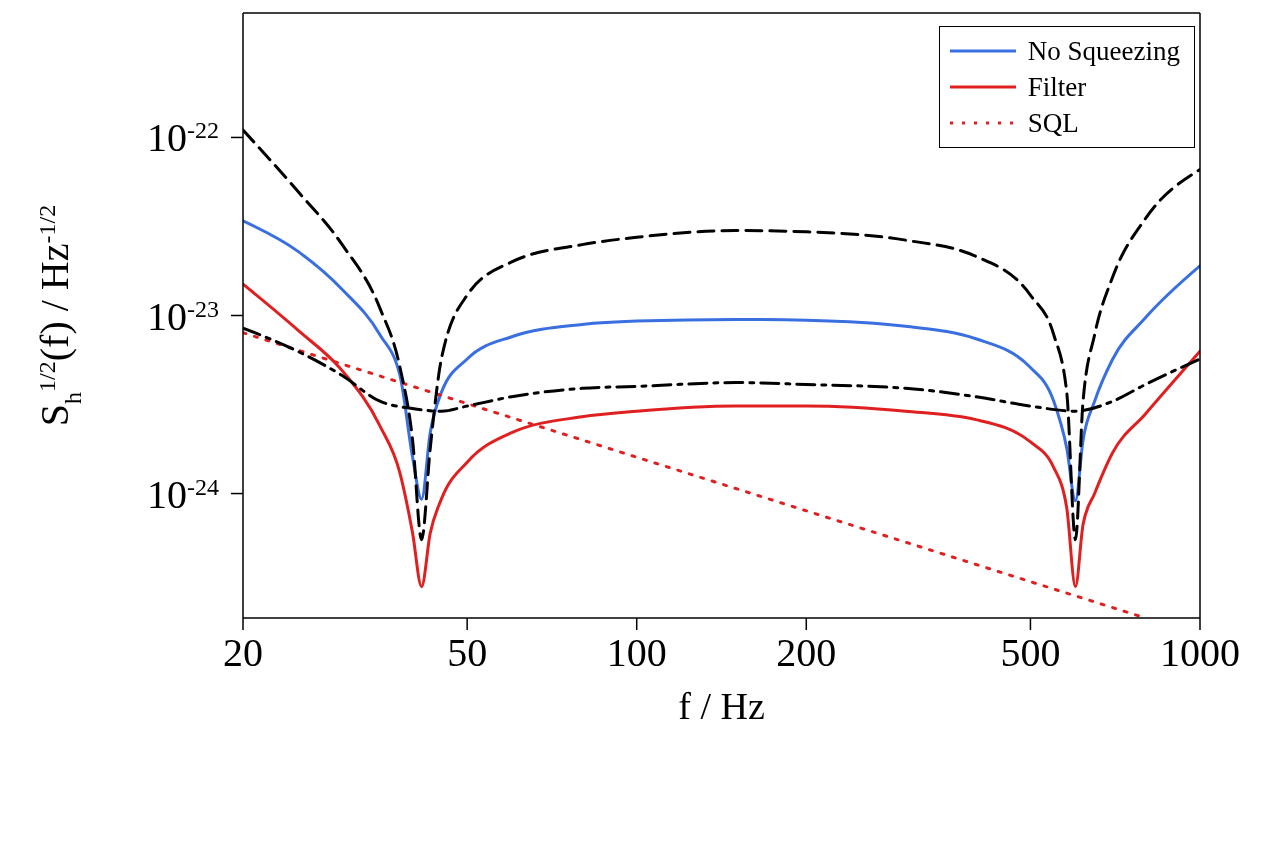  I want to click on x-axis-title: f / Hz, so click(721, 706).